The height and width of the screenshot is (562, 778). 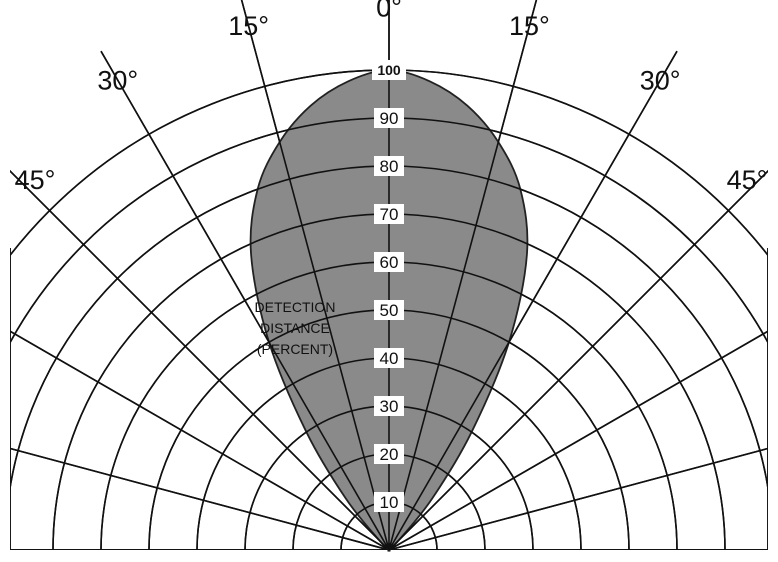 I want to click on tick-label-50: 50, so click(x=389, y=310).